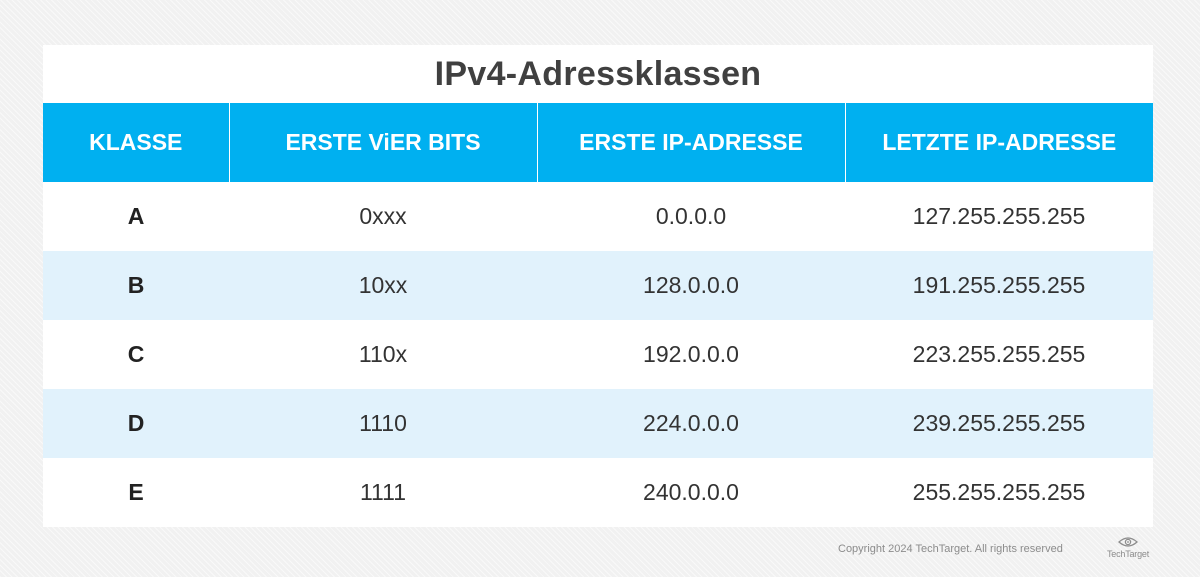  I want to click on chart-title: IPv4-Adressklassen, so click(598, 73).